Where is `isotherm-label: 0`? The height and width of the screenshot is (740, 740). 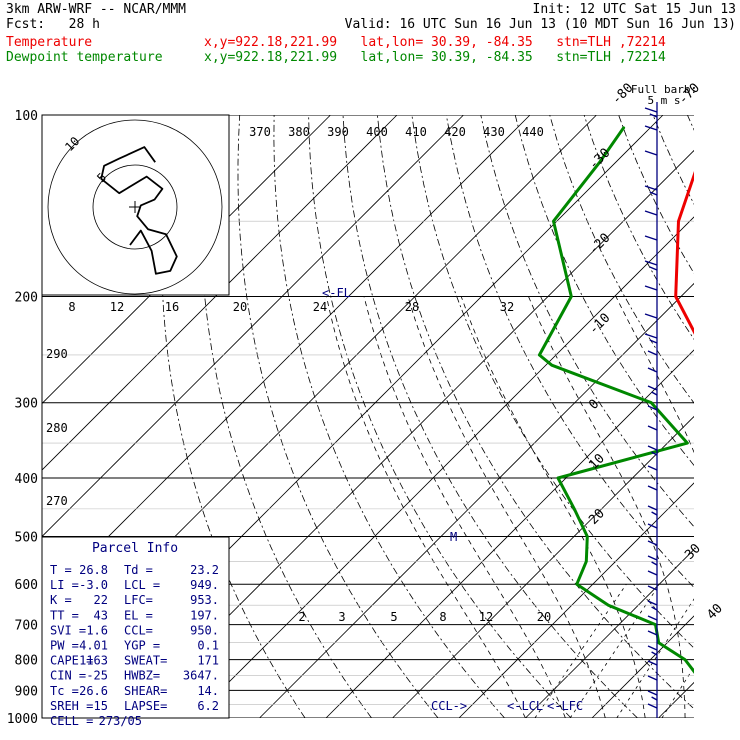 isotherm-label: 0 is located at coordinates (594, 405).